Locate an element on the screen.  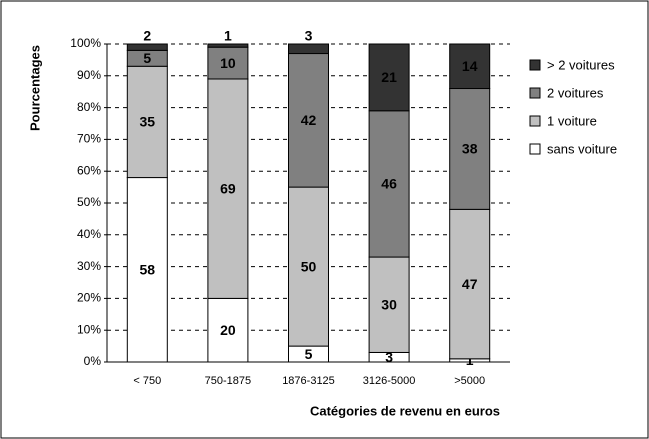
data-label: 20 is located at coordinates (228, 330).